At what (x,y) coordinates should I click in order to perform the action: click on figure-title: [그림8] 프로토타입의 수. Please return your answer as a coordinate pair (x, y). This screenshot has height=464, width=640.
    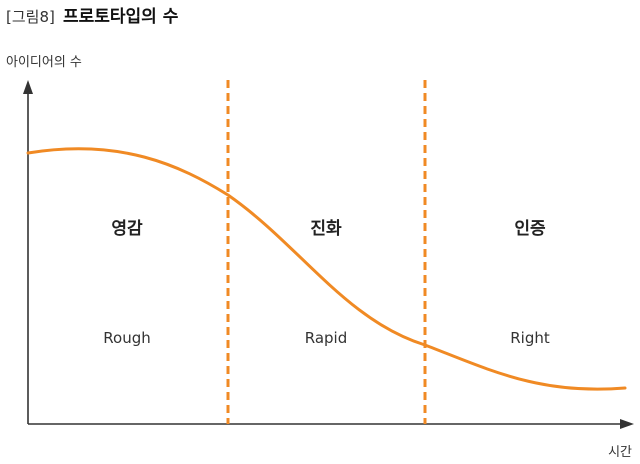
    Looking at the image, I should click on (92, 17).